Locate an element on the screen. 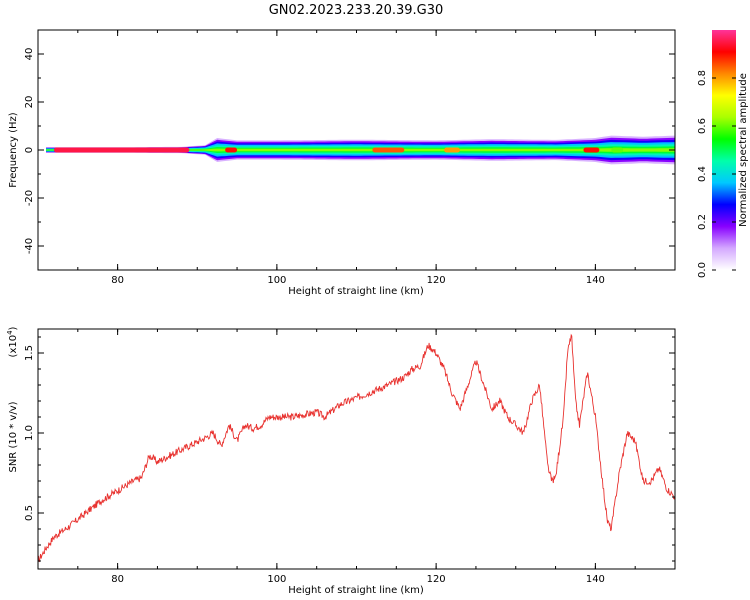 The width and height of the screenshot is (750, 600). colorbar-label: Normalized spectral amplitude is located at coordinates (743, 150).